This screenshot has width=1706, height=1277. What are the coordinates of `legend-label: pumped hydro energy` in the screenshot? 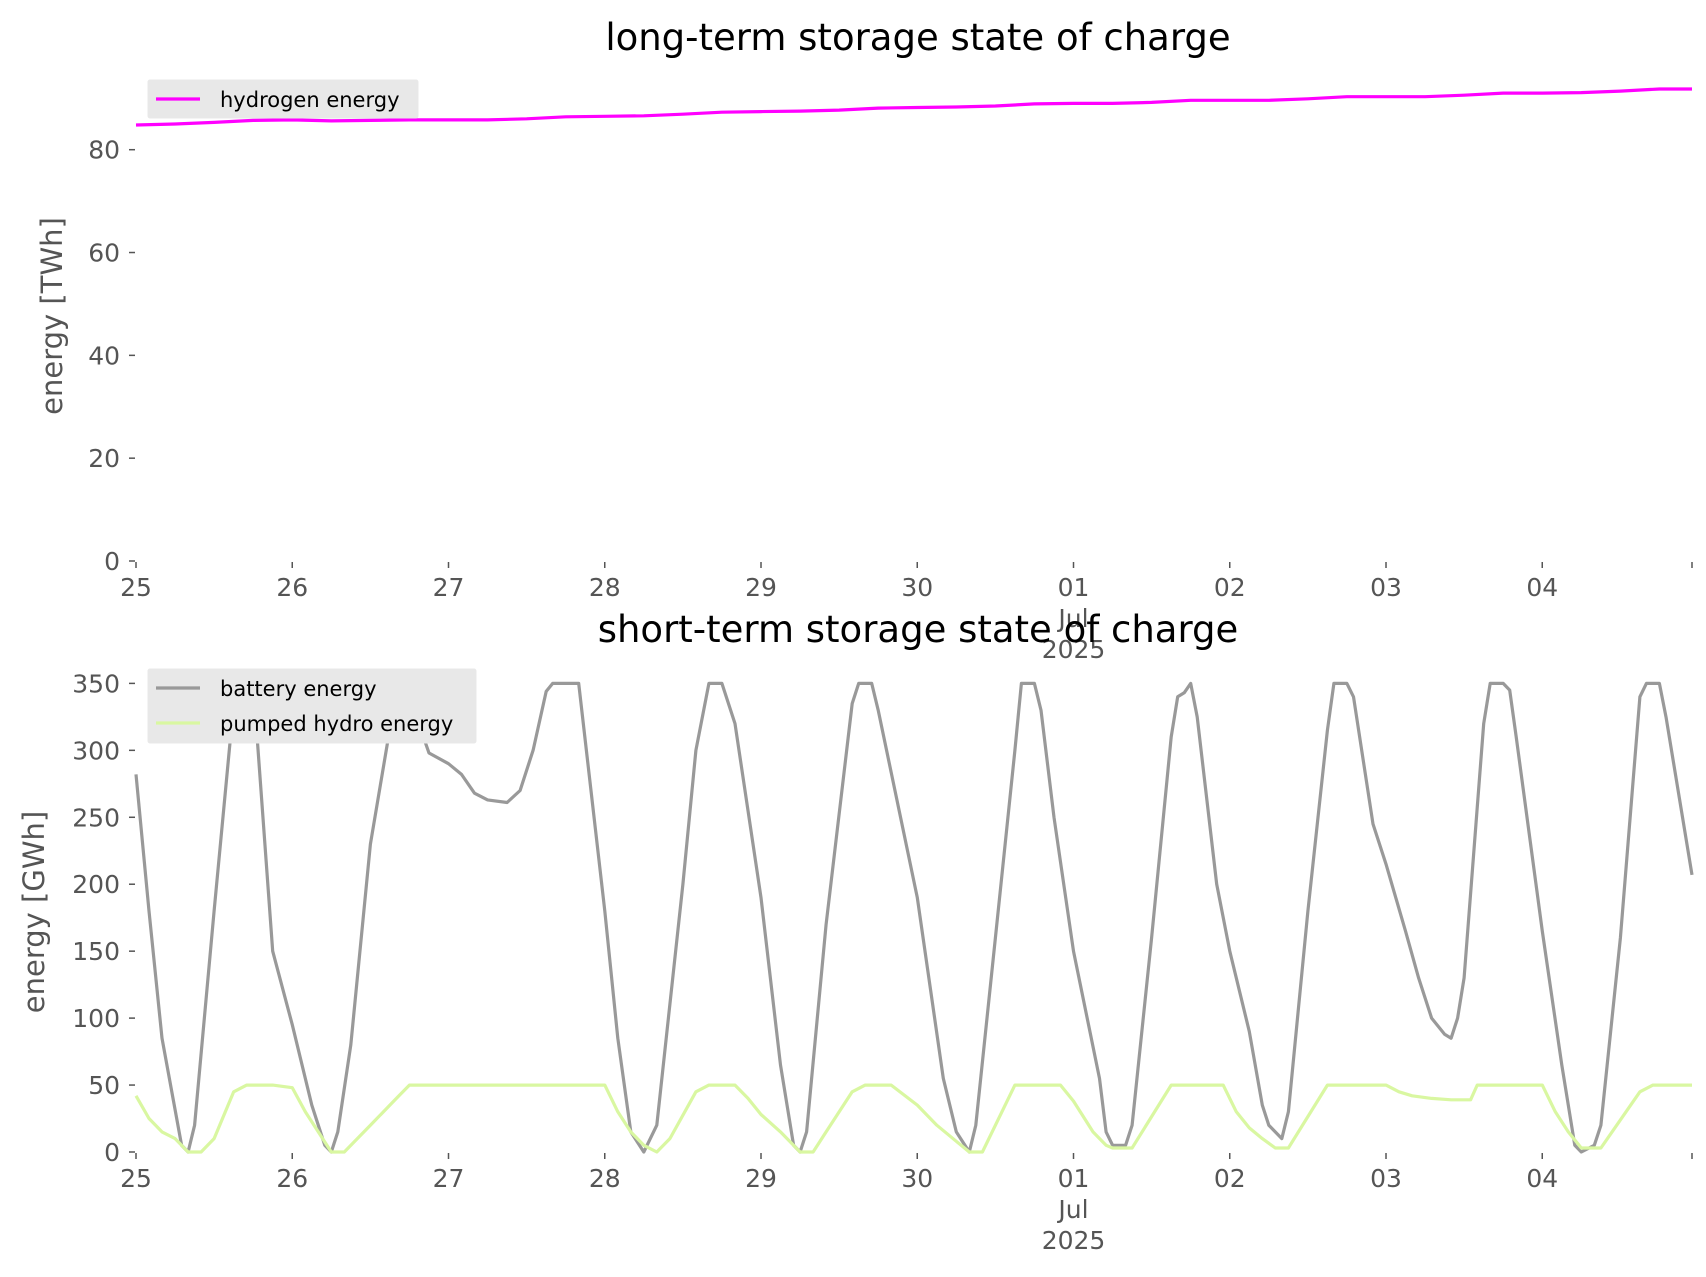 It's located at (336, 724).